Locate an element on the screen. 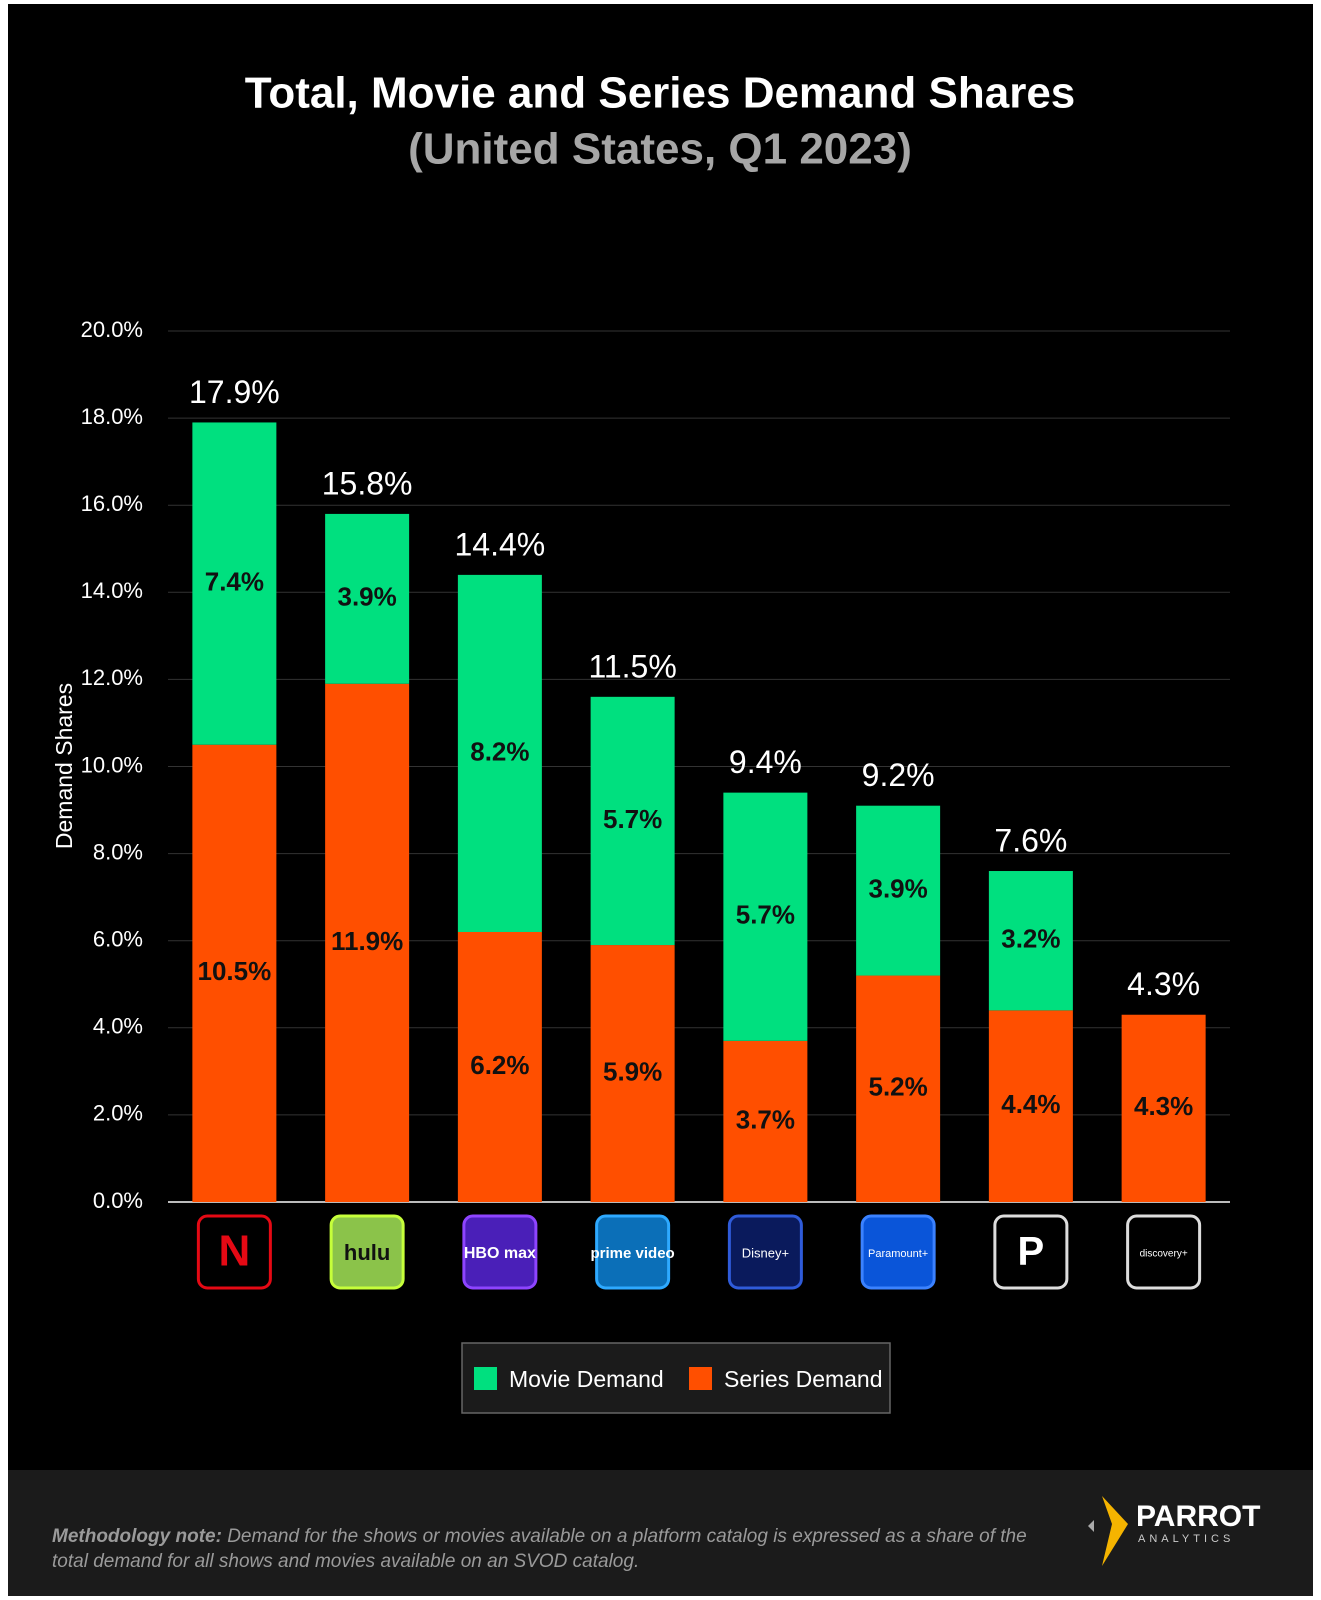 This screenshot has width=1321, height=1600. segment-label: 4.3% is located at coordinates (1163, 1106).